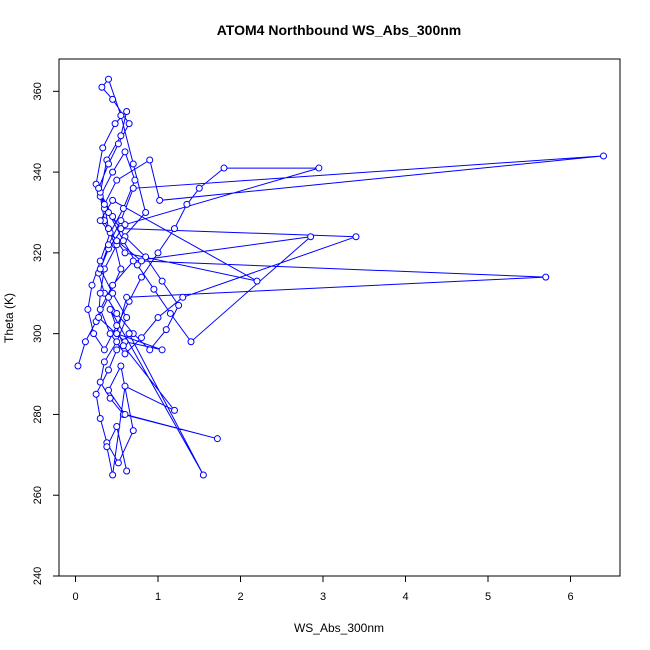  What do you see at coordinates (38, 253) in the screenshot?
I see `y-tick-label: 320` at bounding box center [38, 253].